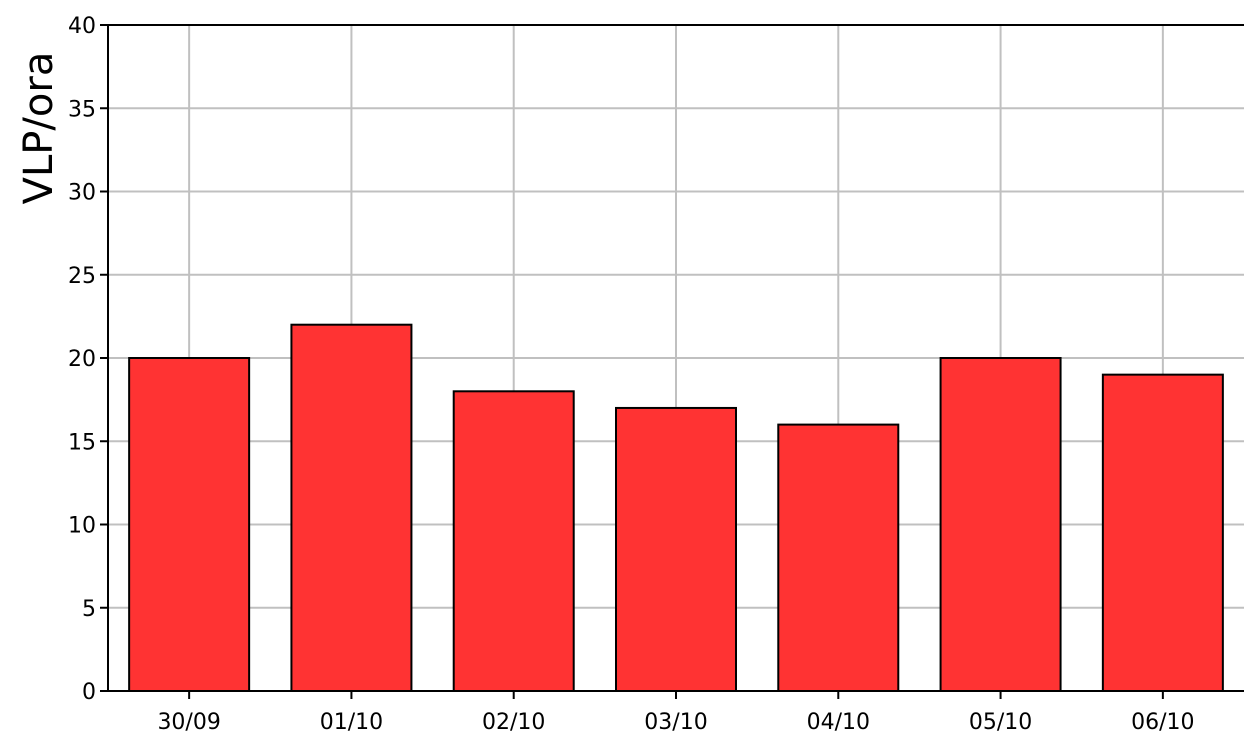  I want to click on y-tick-label: 30, so click(82, 193).